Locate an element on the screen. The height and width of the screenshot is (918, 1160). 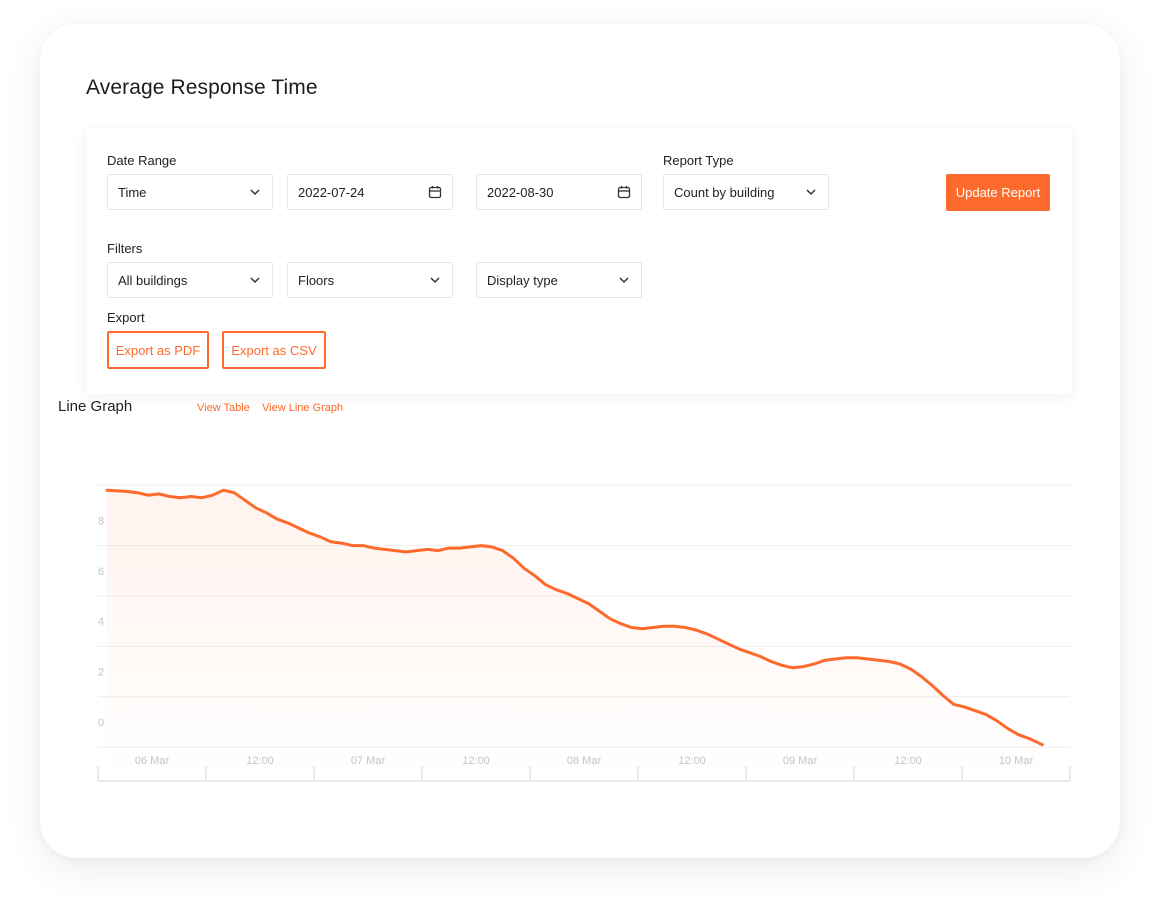
date-range-value: Time is located at coordinates (132, 192).